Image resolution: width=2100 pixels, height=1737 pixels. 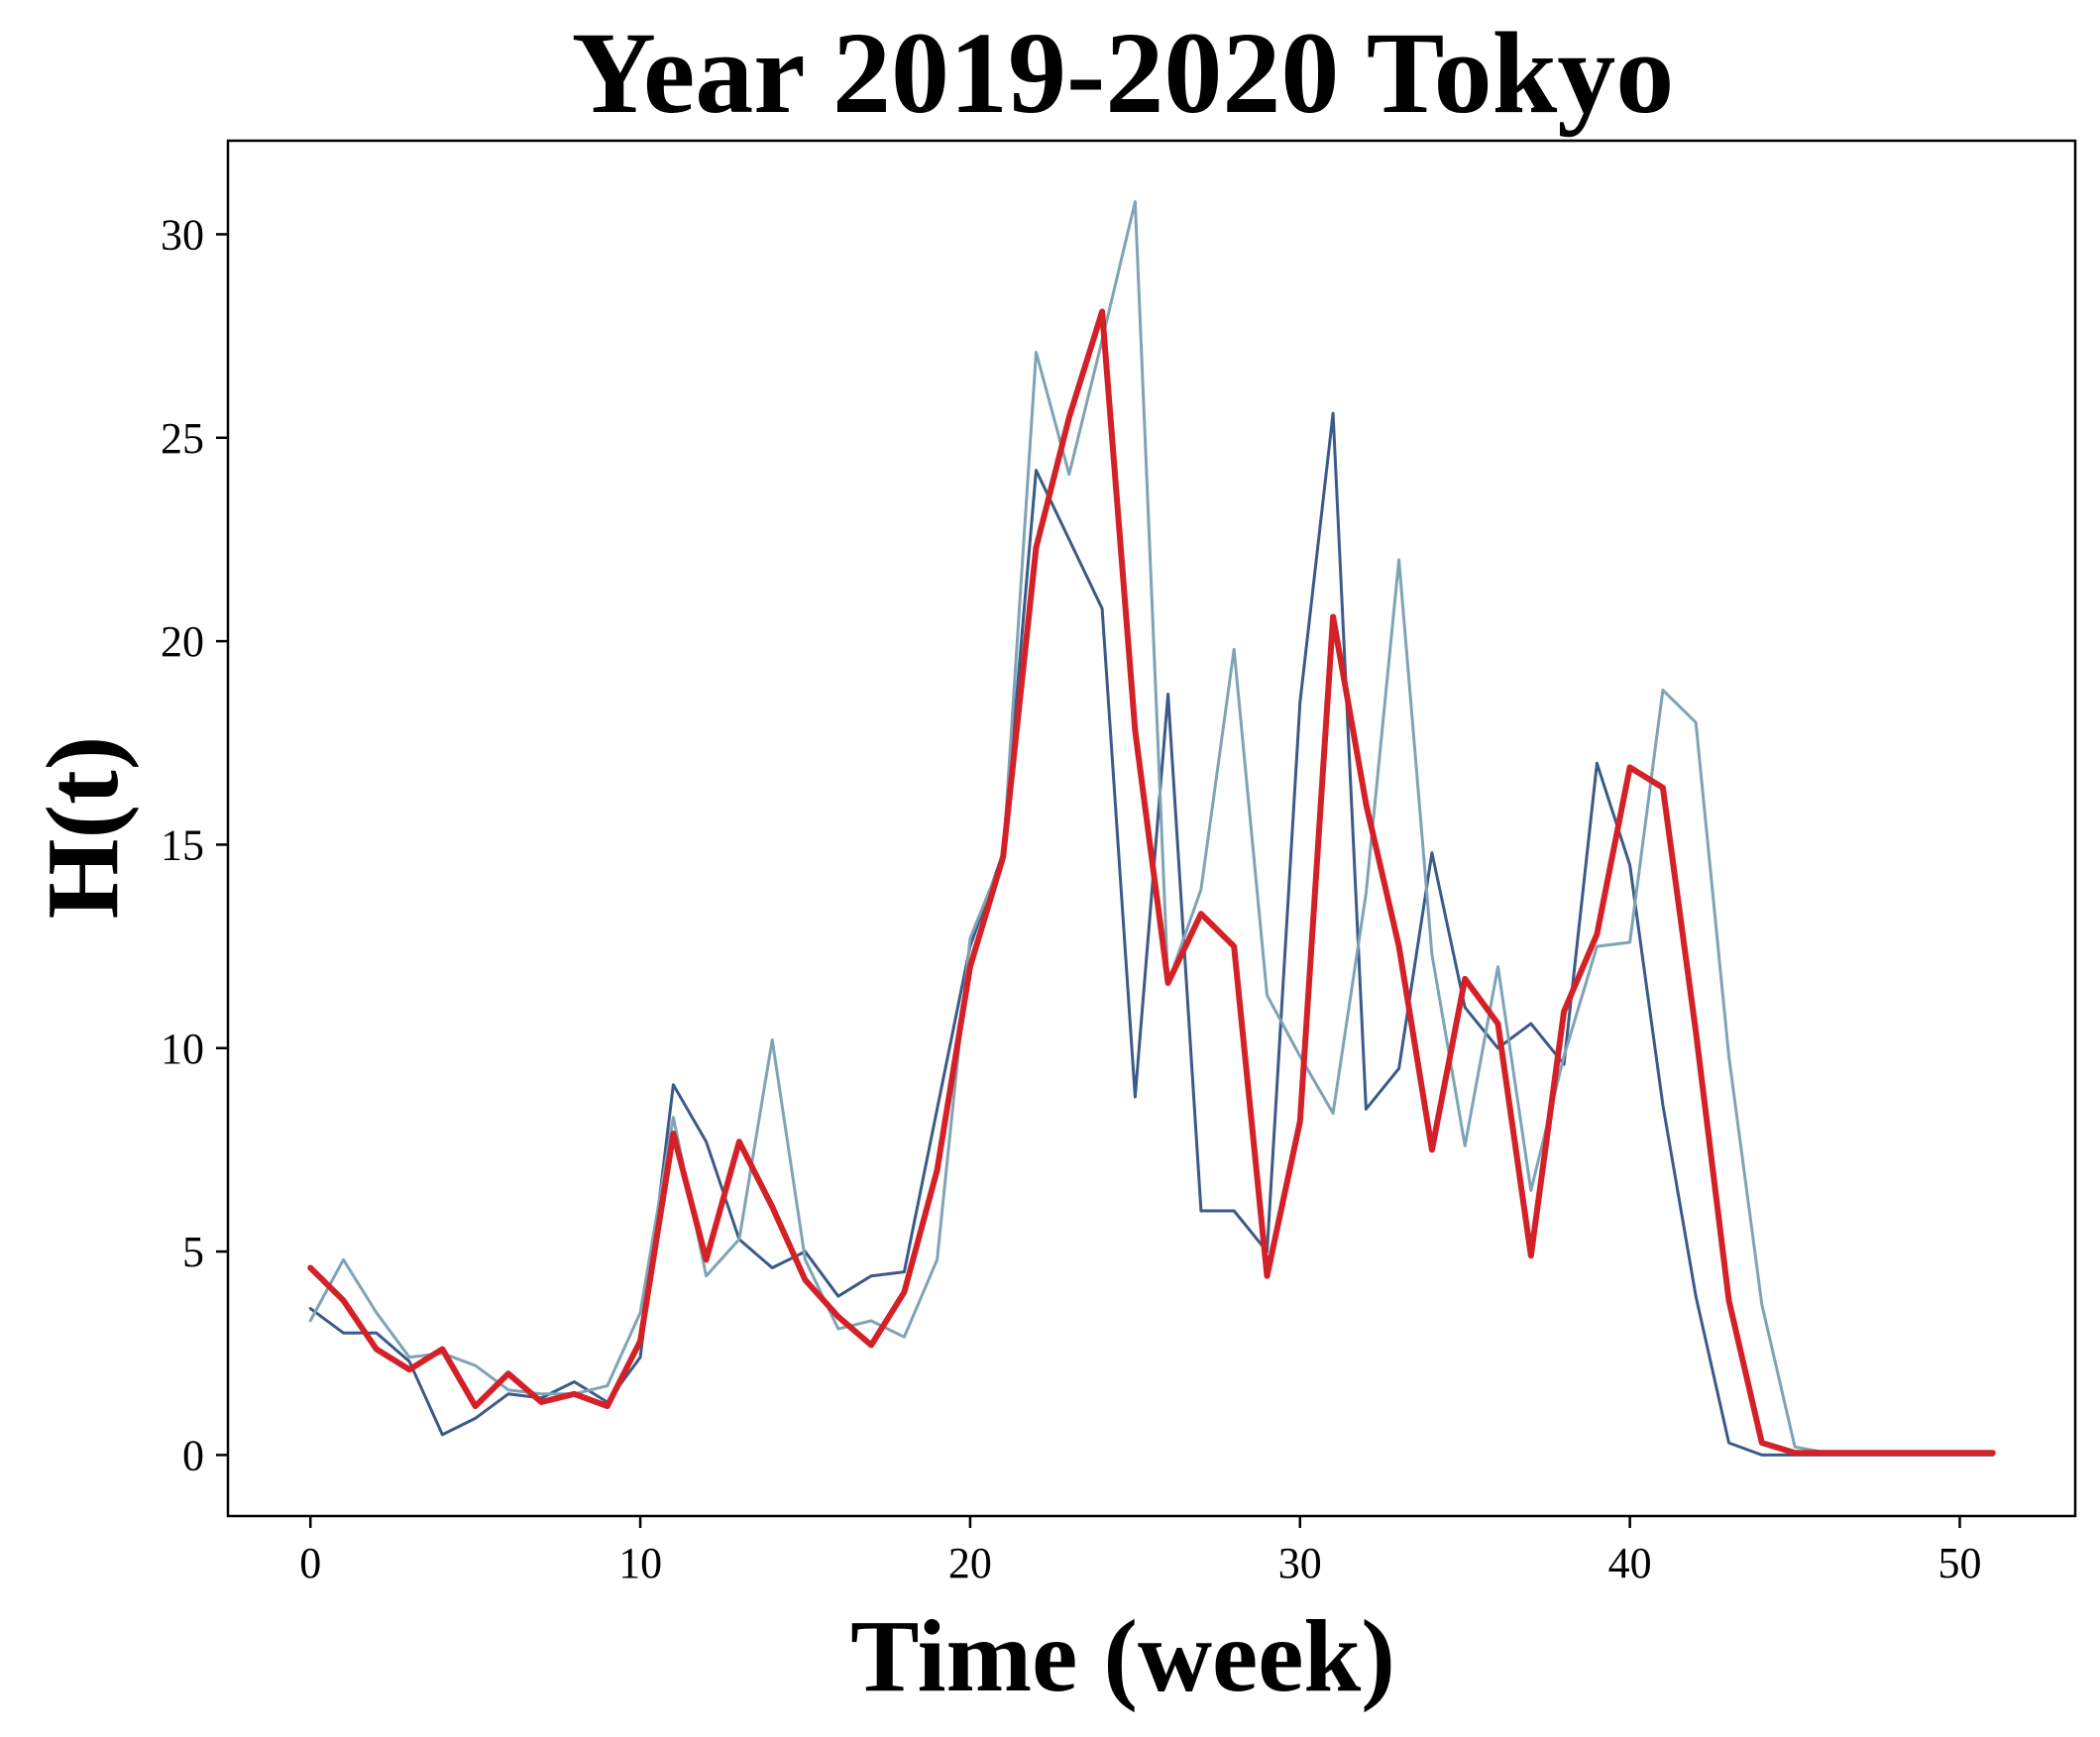 What do you see at coordinates (83, 828) in the screenshot?
I see `y-axis-label: H(t)` at bounding box center [83, 828].